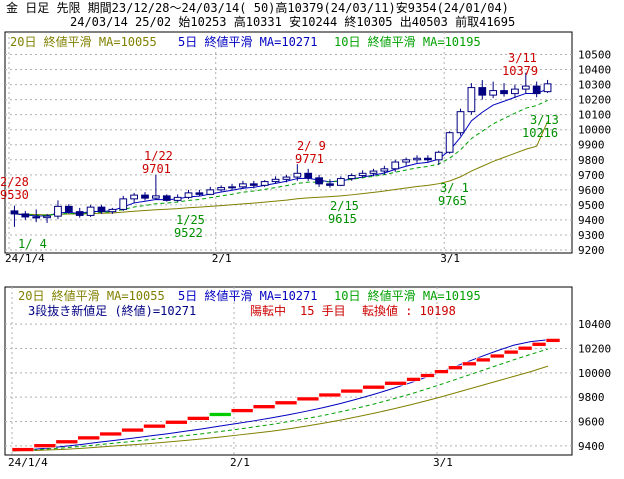  I want to click on bottom-status-switch: 転換値 : 10198, so click(409, 310).